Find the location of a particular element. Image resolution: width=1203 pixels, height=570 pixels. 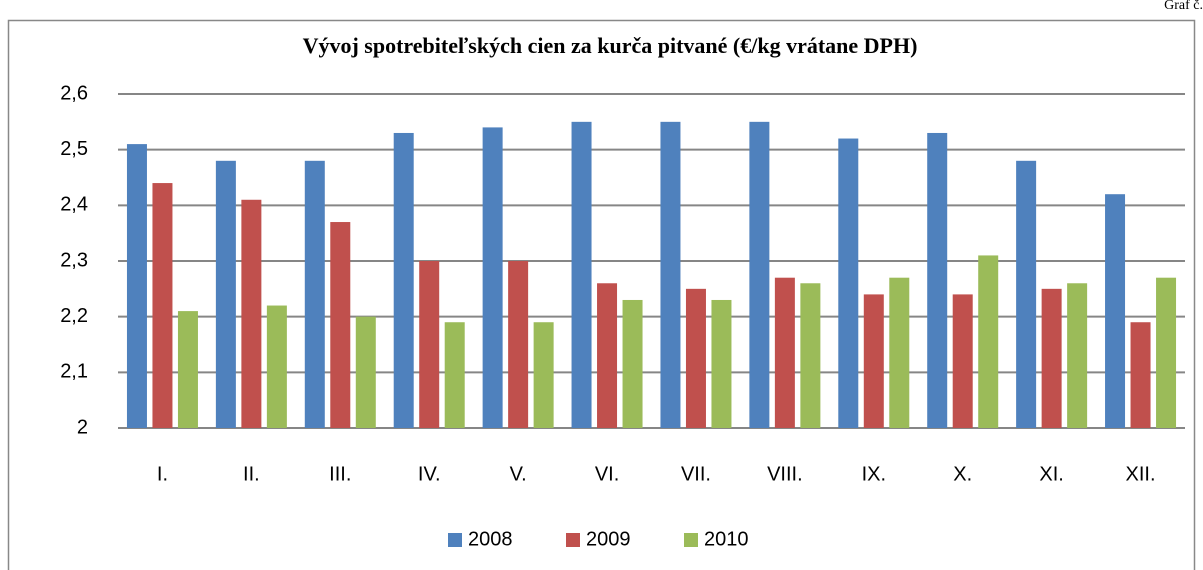

legend-label: 2008 is located at coordinates (490, 539).